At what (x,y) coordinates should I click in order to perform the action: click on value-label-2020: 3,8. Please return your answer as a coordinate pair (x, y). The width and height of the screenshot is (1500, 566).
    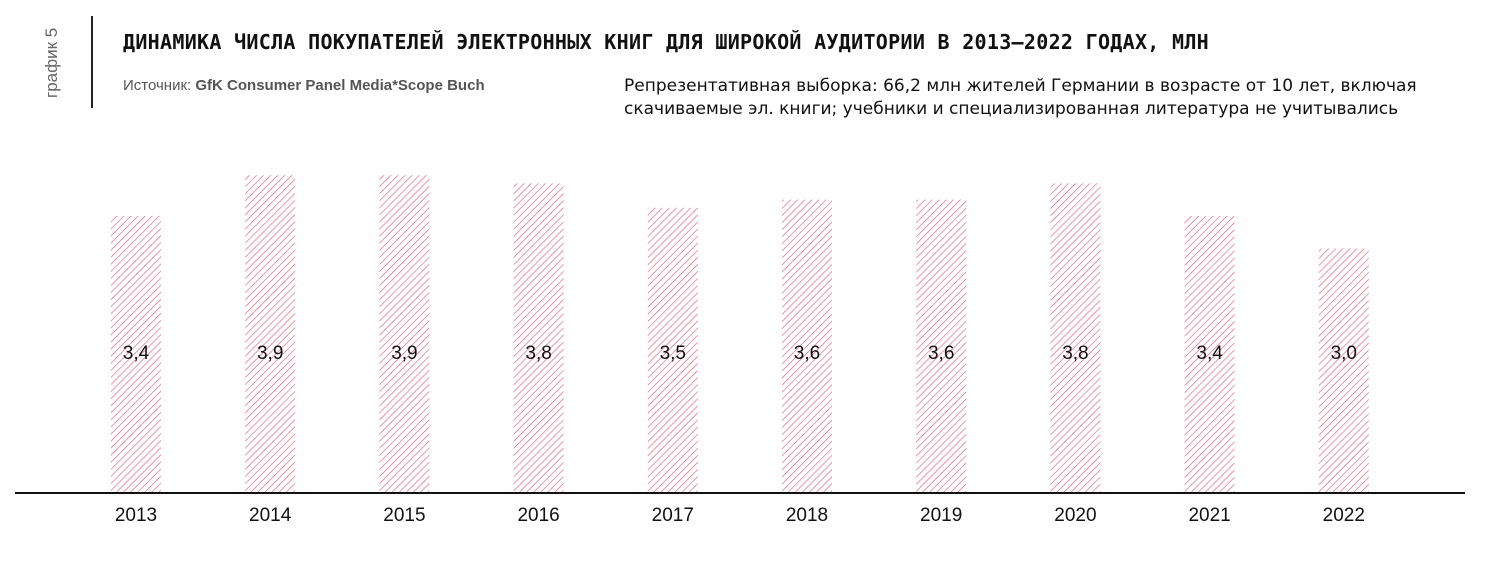
    Looking at the image, I should click on (1075, 353).